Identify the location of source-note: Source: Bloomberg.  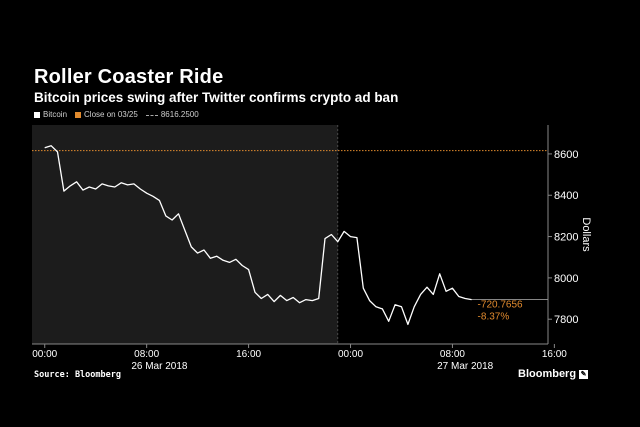
(77, 375).